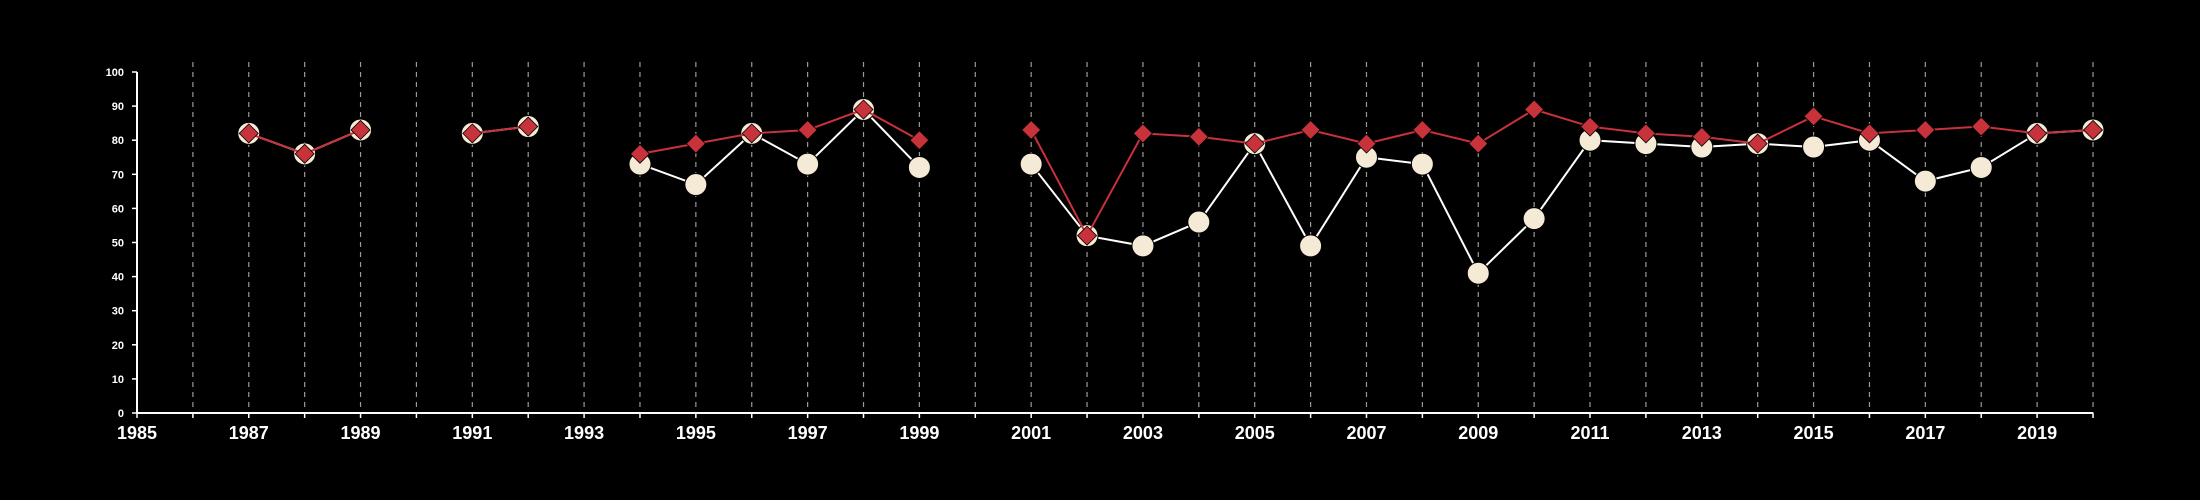  What do you see at coordinates (137, 433) in the screenshot?
I see `x-tick-label: 1985` at bounding box center [137, 433].